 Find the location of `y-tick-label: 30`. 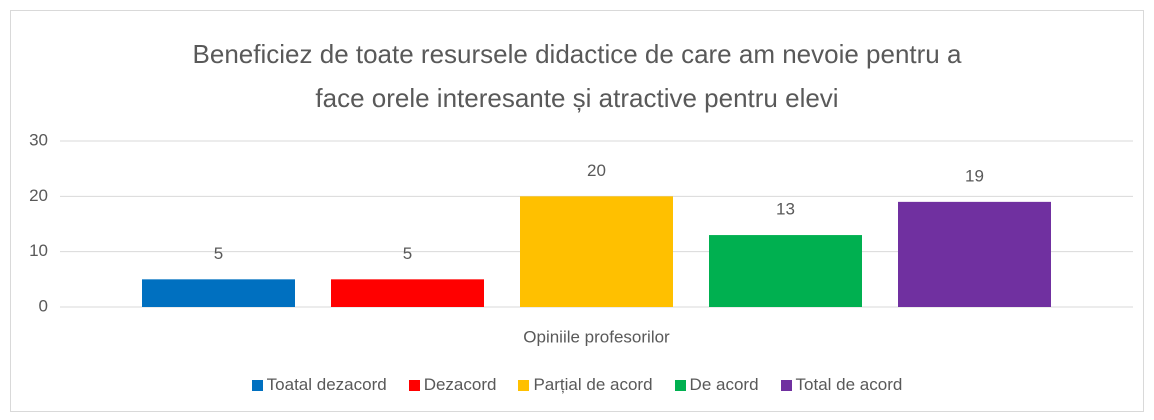

y-tick-label: 30 is located at coordinates (38, 139).